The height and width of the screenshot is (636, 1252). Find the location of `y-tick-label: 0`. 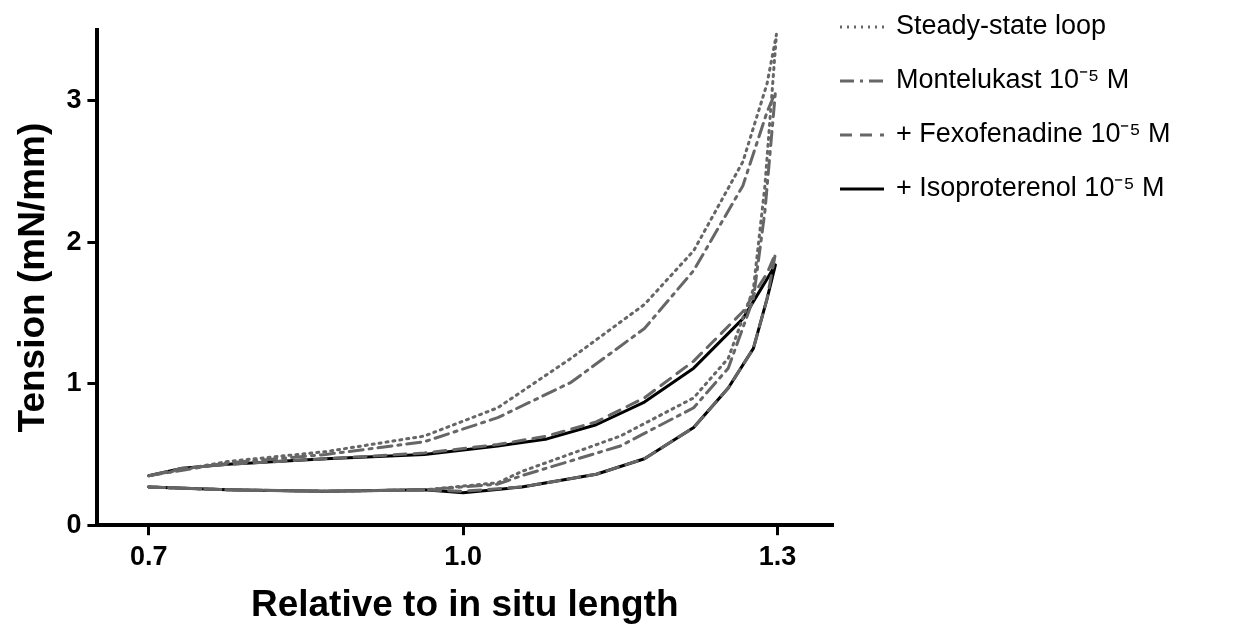

y-tick-label: 0 is located at coordinates (74, 523).